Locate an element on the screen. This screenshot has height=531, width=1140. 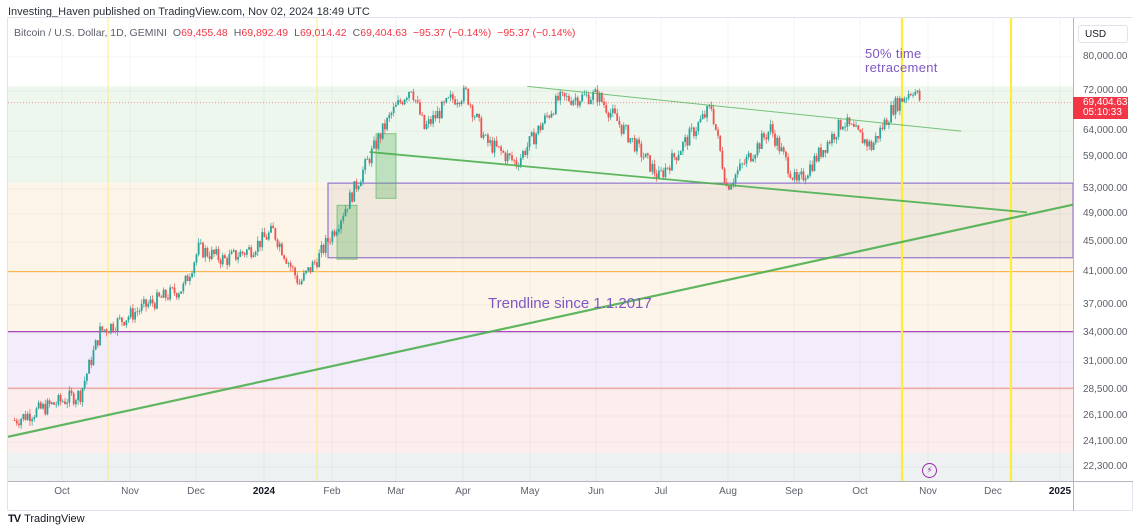
tradingview-logo-icon: TV is located at coordinates (14, 519).